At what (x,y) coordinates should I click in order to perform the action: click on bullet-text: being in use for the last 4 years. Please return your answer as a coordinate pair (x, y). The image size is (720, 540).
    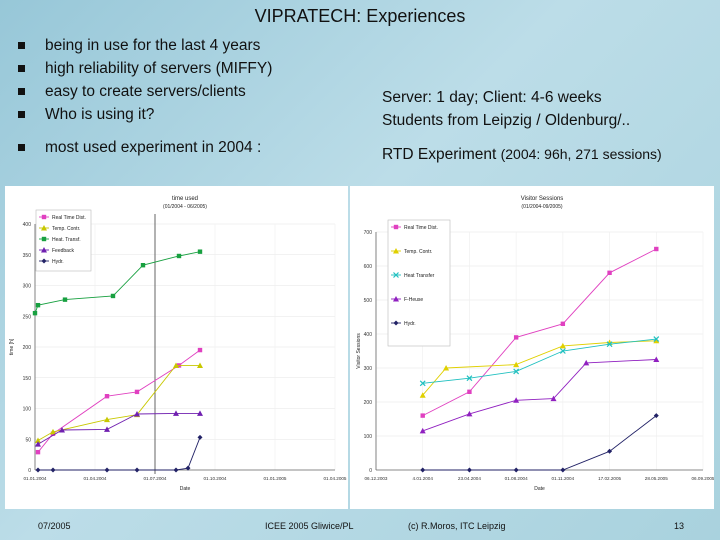
    Looking at the image, I should click on (153, 45).